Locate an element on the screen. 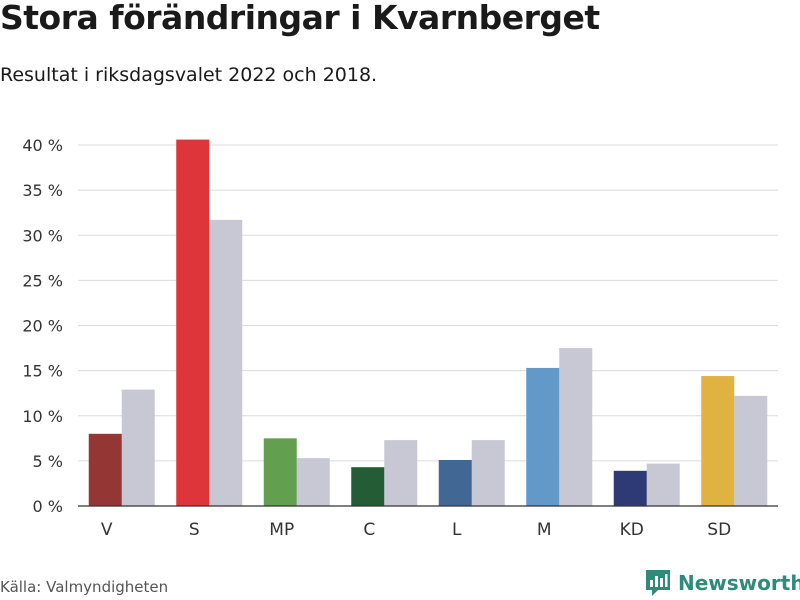 Image resolution: width=800 pixels, height=600 pixels. source-note: Källa: Valmyndigheten is located at coordinates (84, 587).